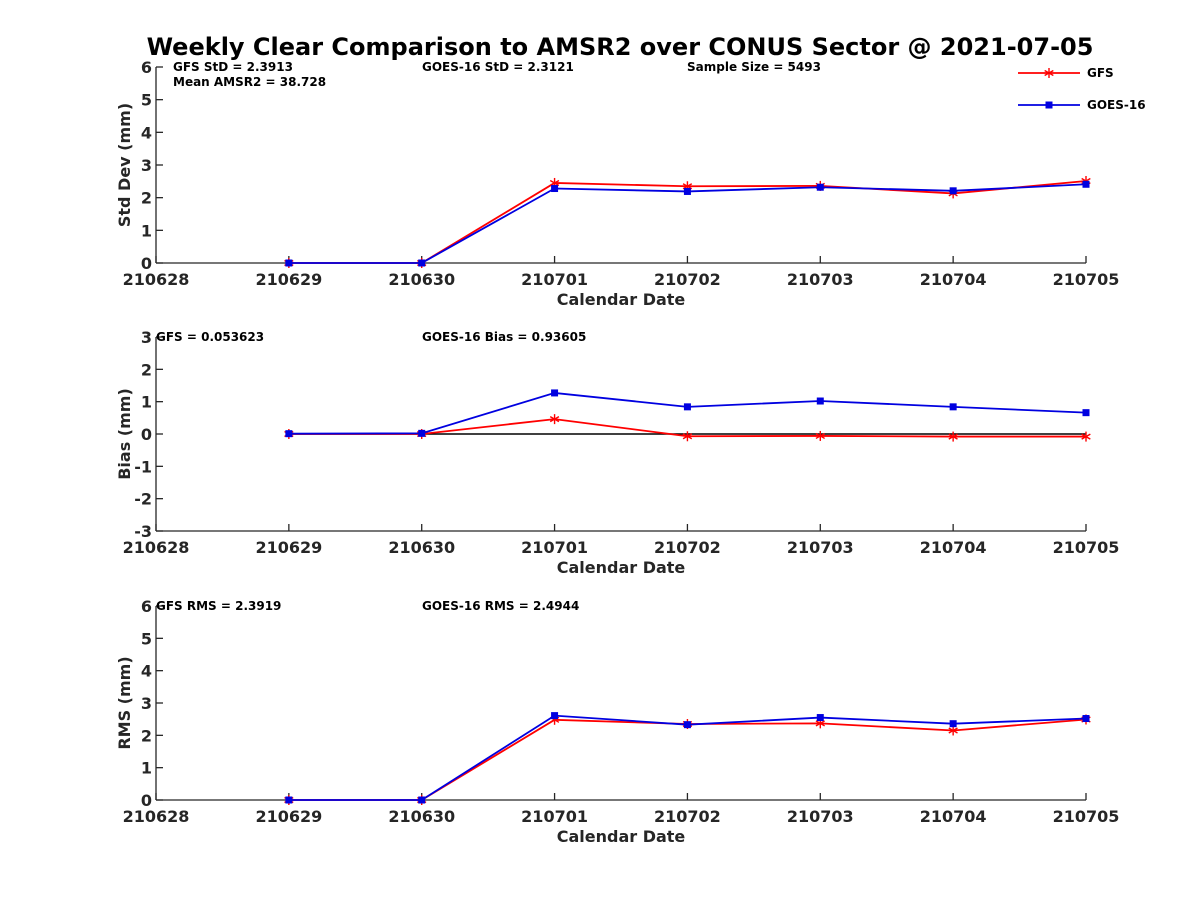 This screenshot has width=1200, height=905. I want to click on legend-label-goes-16: GOES-16, so click(1116, 105).